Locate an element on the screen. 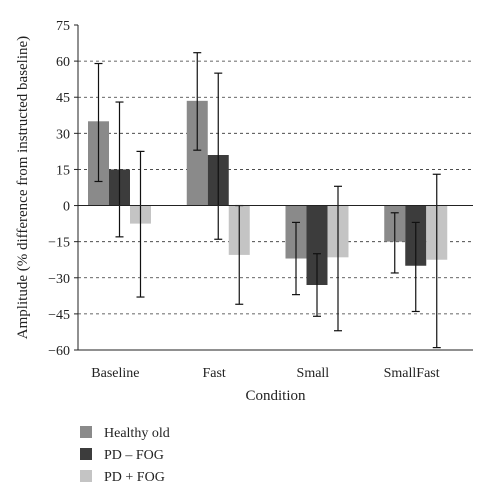 The image size is (500, 493). y-tick-label: 75 is located at coordinates (63, 26).